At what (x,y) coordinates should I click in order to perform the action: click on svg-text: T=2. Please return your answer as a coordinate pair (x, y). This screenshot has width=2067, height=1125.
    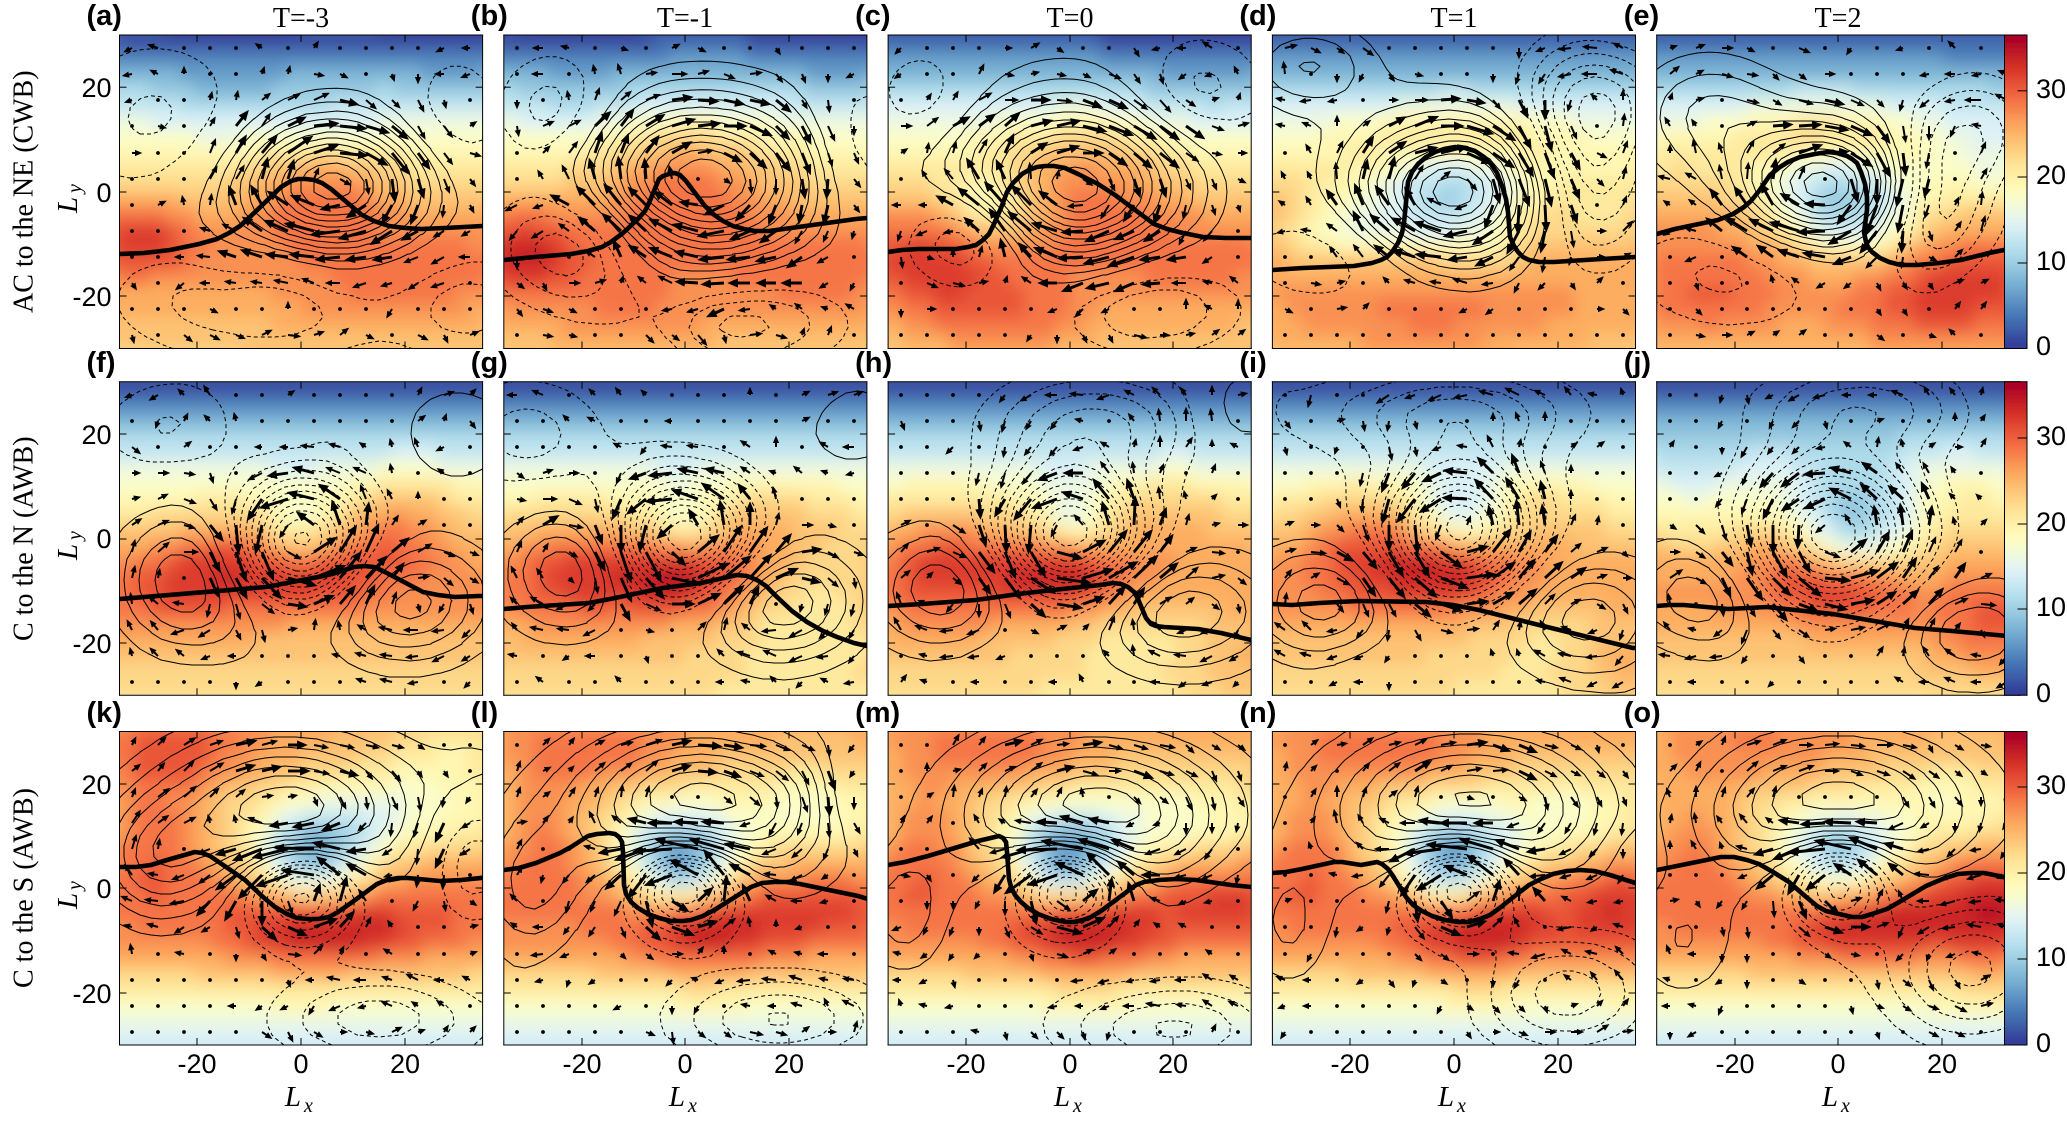
    Looking at the image, I should click on (1838, 18).